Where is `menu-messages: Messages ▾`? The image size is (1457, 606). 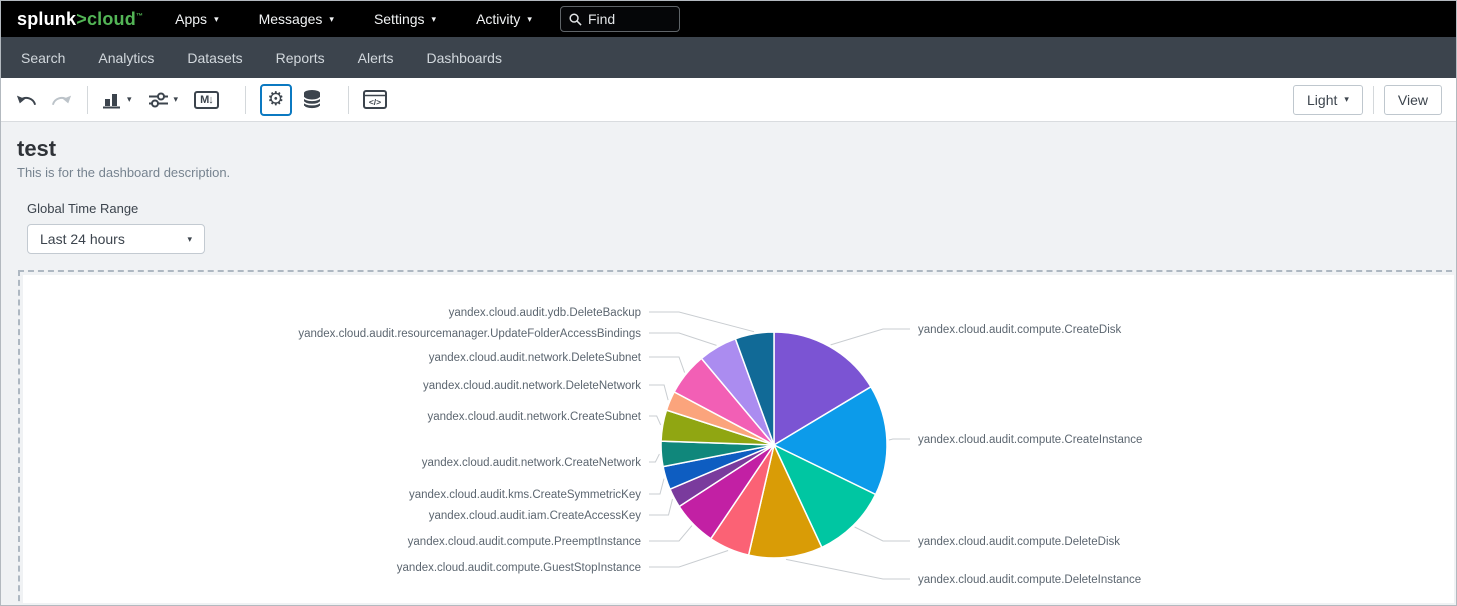
menu-messages: Messages ▾ is located at coordinates (296, 19).